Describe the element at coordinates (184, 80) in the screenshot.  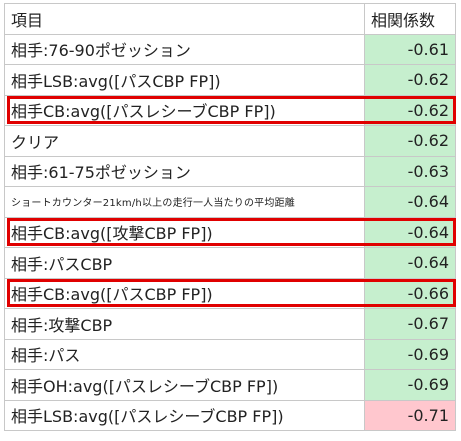
I see `item-cell: 相手LSB:avg([パスCBP FP])` at that location.